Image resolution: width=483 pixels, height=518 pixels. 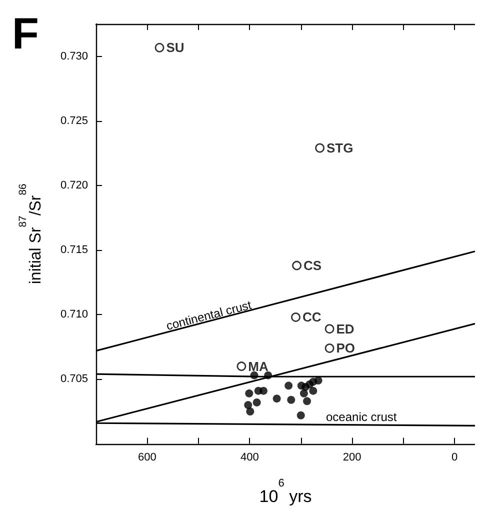 I want to click on data-label: STG, so click(x=340, y=148).